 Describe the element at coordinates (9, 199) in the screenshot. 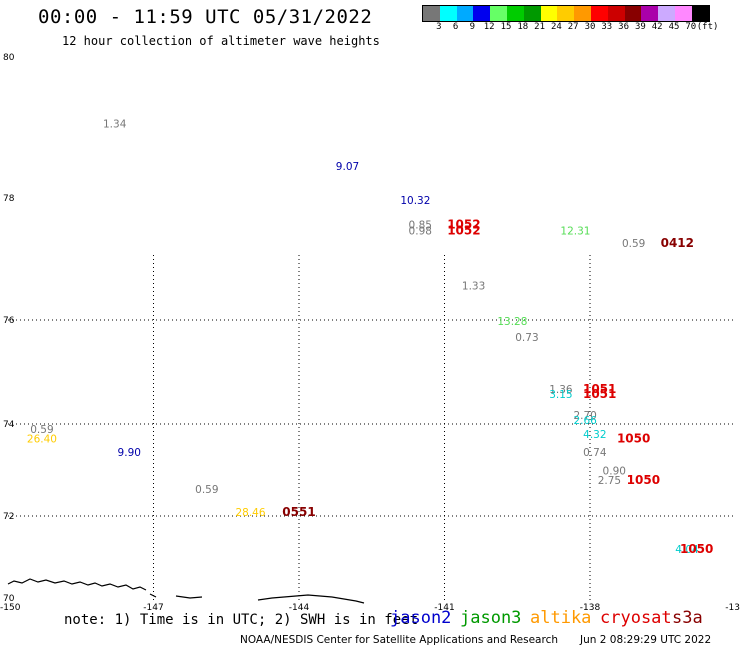

I see `latitude-label: 78` at that location.